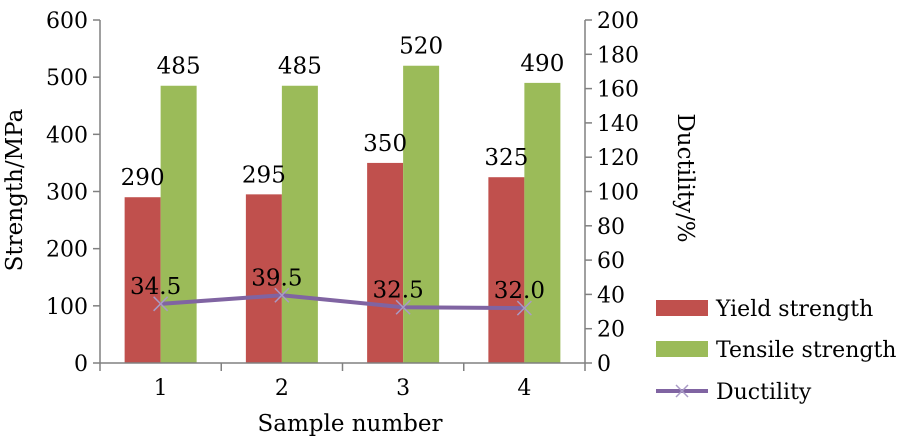 This screenshot has height=446, width=921. I want to click on y2-tick-label: 60, so click(611, 261).